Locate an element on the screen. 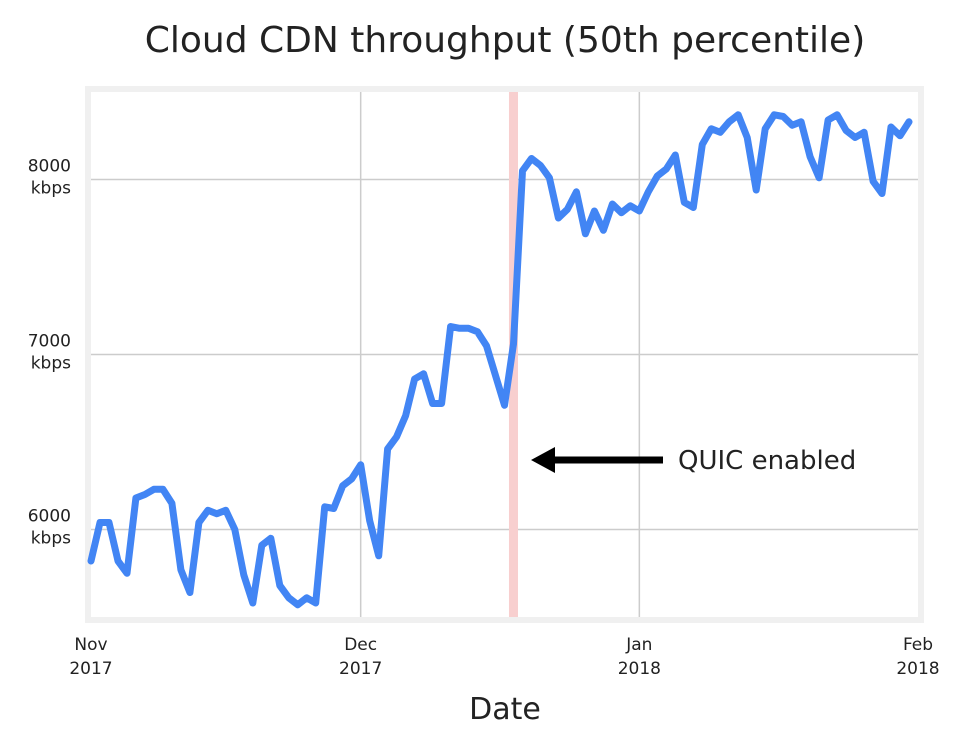  y-tick-label-1: 7000 kbps is located at coordinates (49, 353).